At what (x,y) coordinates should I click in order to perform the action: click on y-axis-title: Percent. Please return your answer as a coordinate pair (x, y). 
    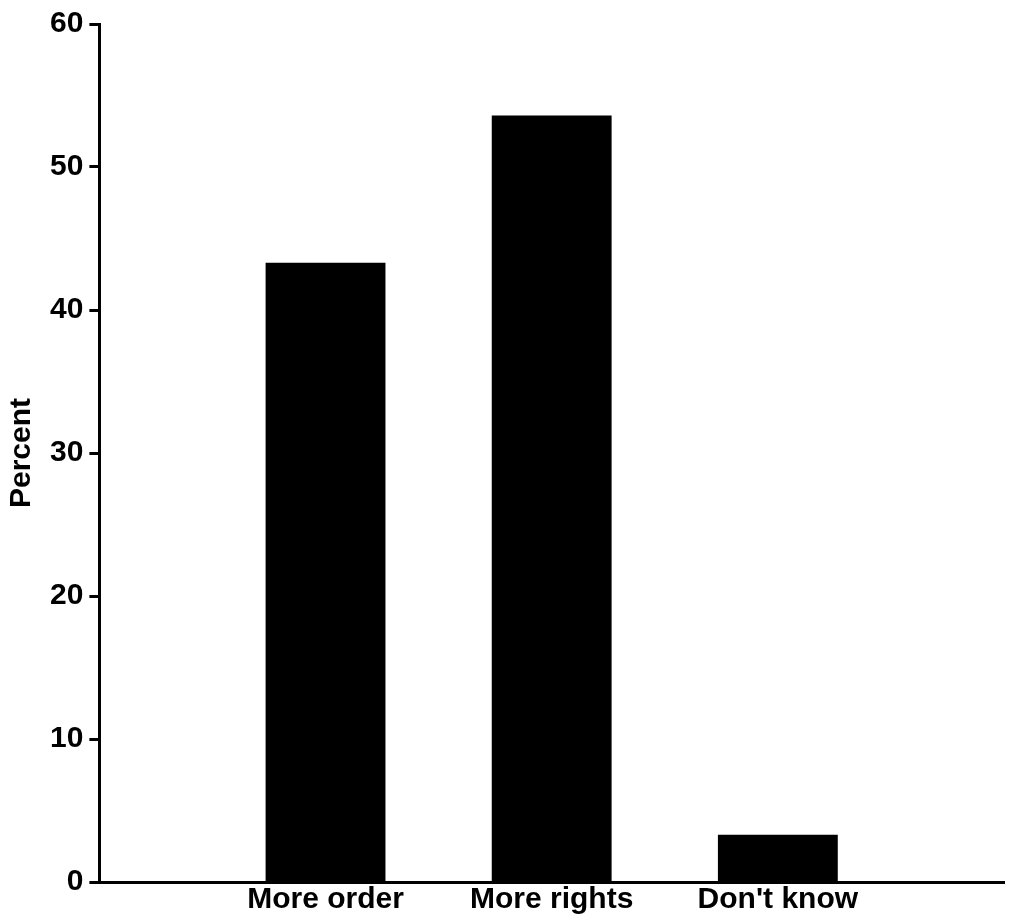
    Looking at the image, I should click on (20, 453).